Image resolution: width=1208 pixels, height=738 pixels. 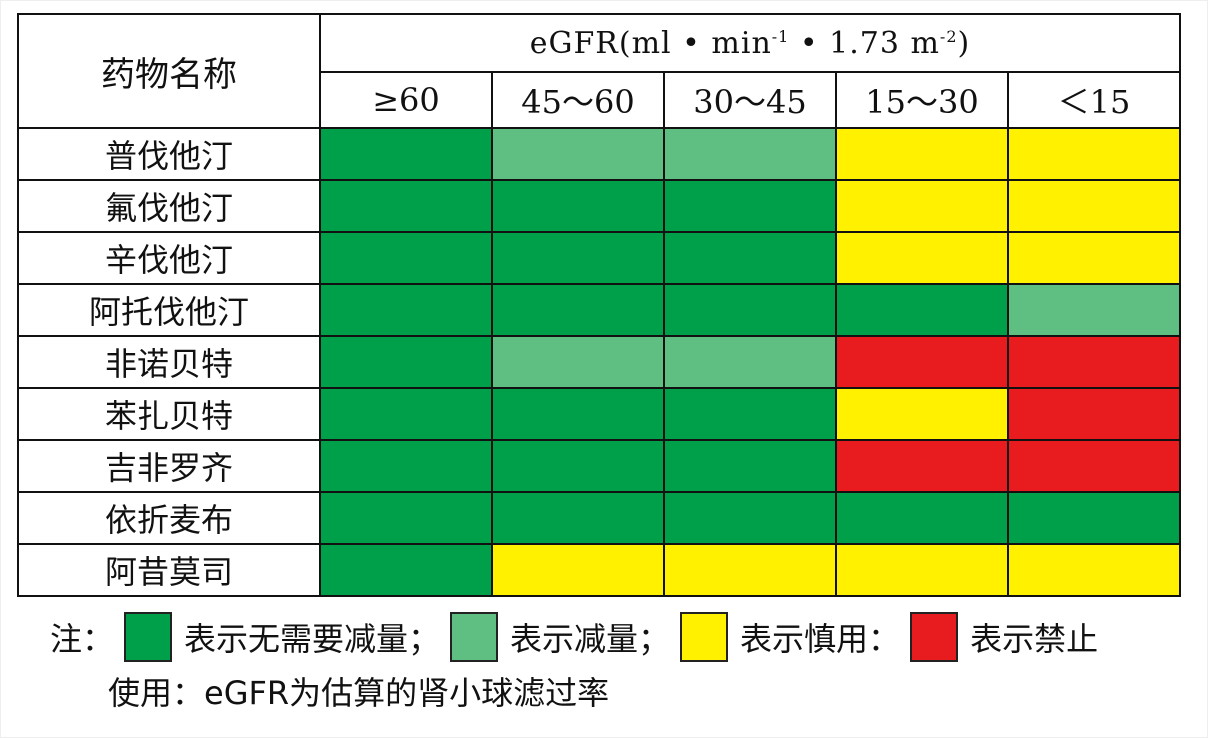 I want to click on legend-swatch-reduce, so click(x=474, y=637).